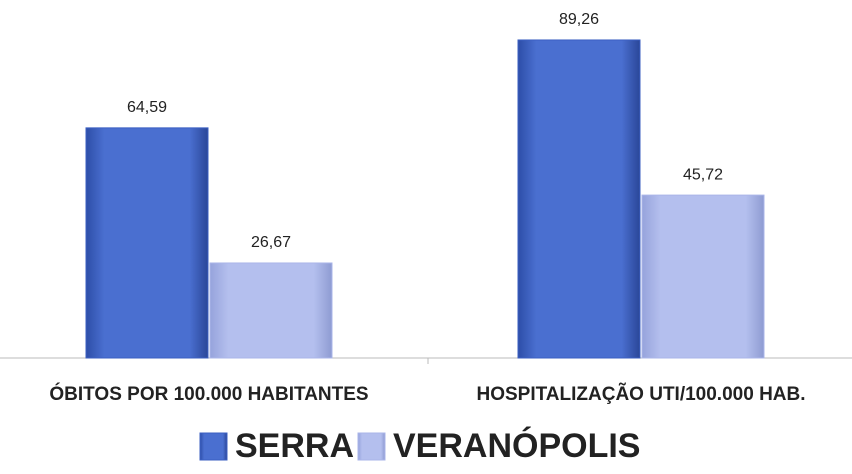  Describe the element at coordinates (579, 19) in the screenshot. I see `data-label: 89,26` at that location.